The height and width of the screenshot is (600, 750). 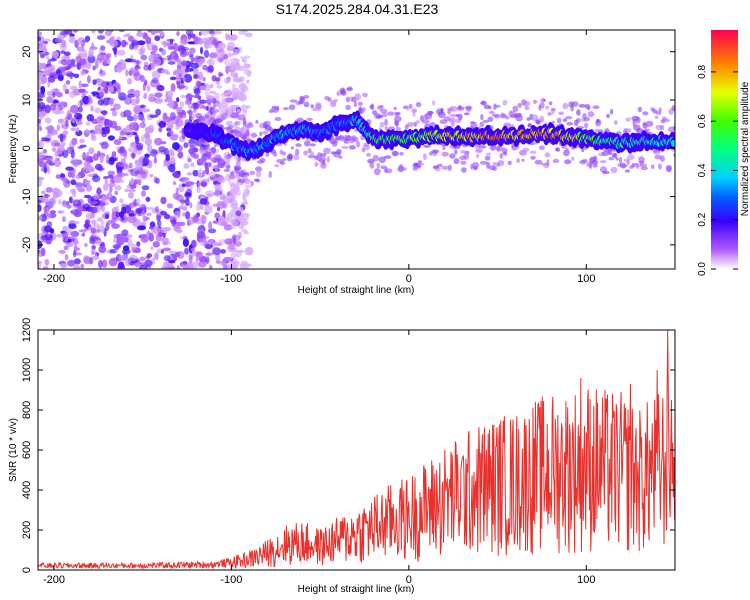 I want to click on colorbar-tick-label: 0.2, so click(x=702, y=219).